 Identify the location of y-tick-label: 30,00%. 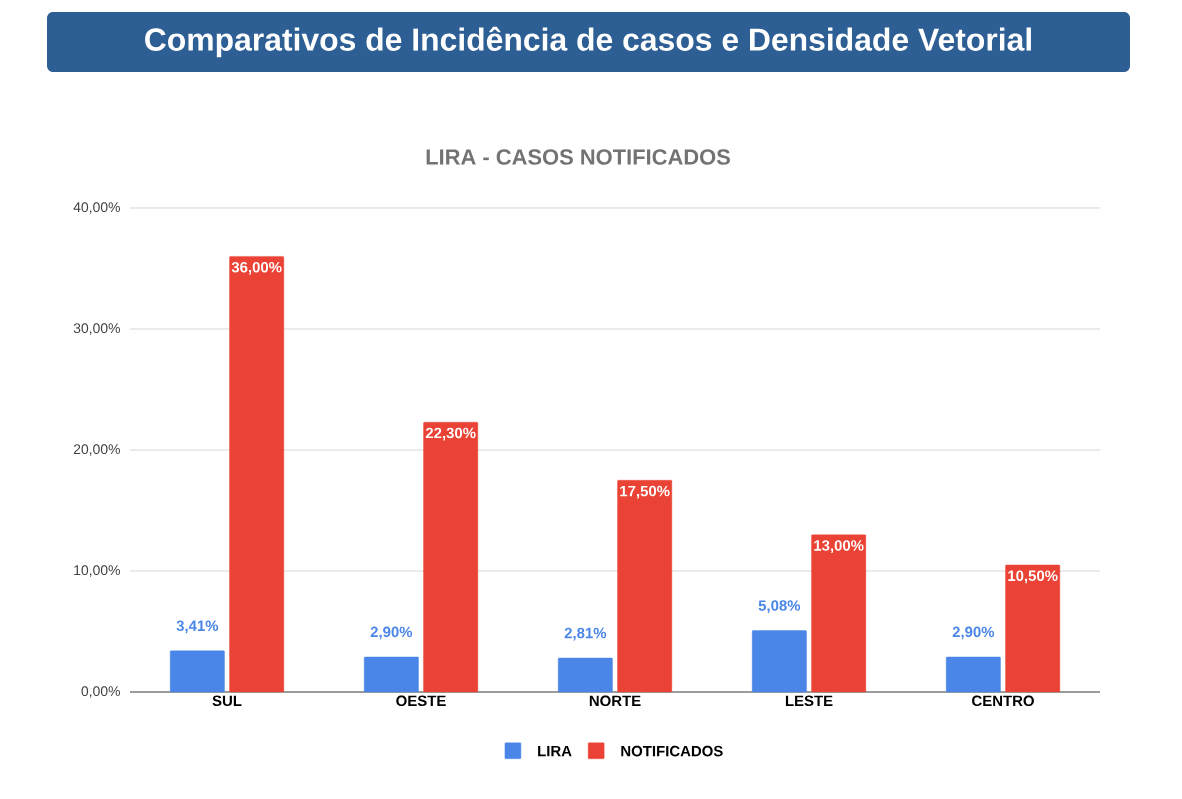
(96, 329).